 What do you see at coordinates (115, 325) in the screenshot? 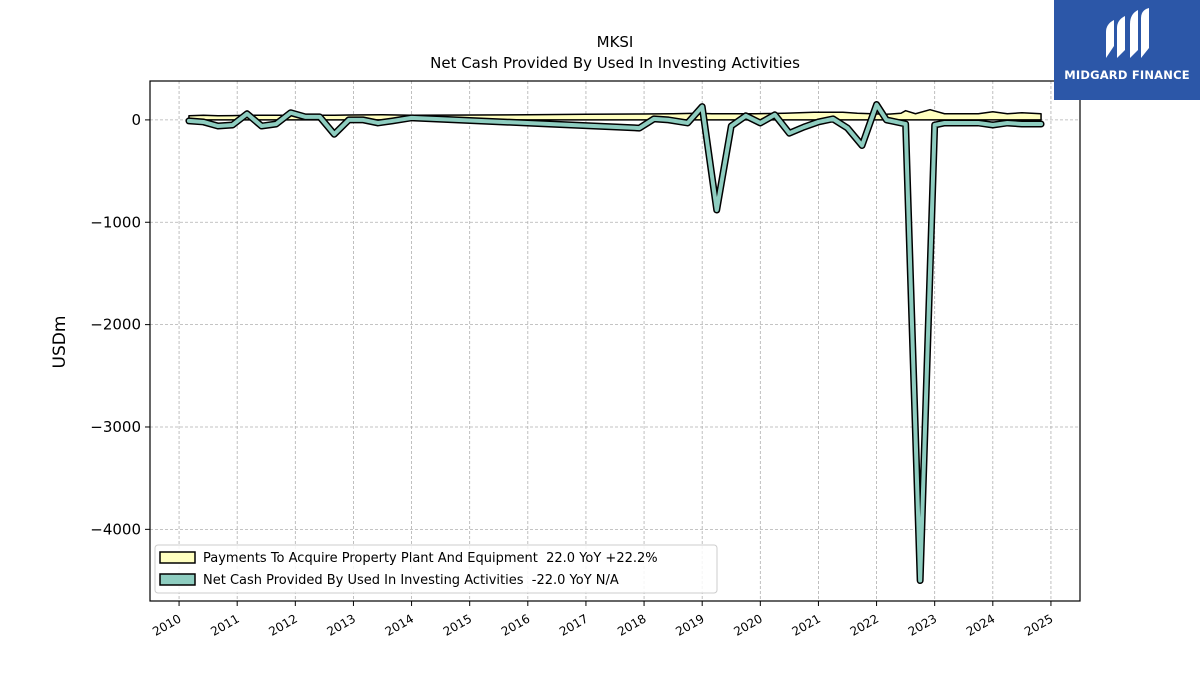
I see `y-tick-label: −2000` at bounding box center [115, 325].